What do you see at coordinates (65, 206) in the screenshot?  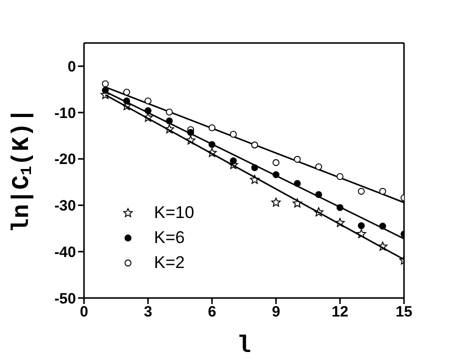 I see `y-tick-label: -30` at bounding box center [65, 206].